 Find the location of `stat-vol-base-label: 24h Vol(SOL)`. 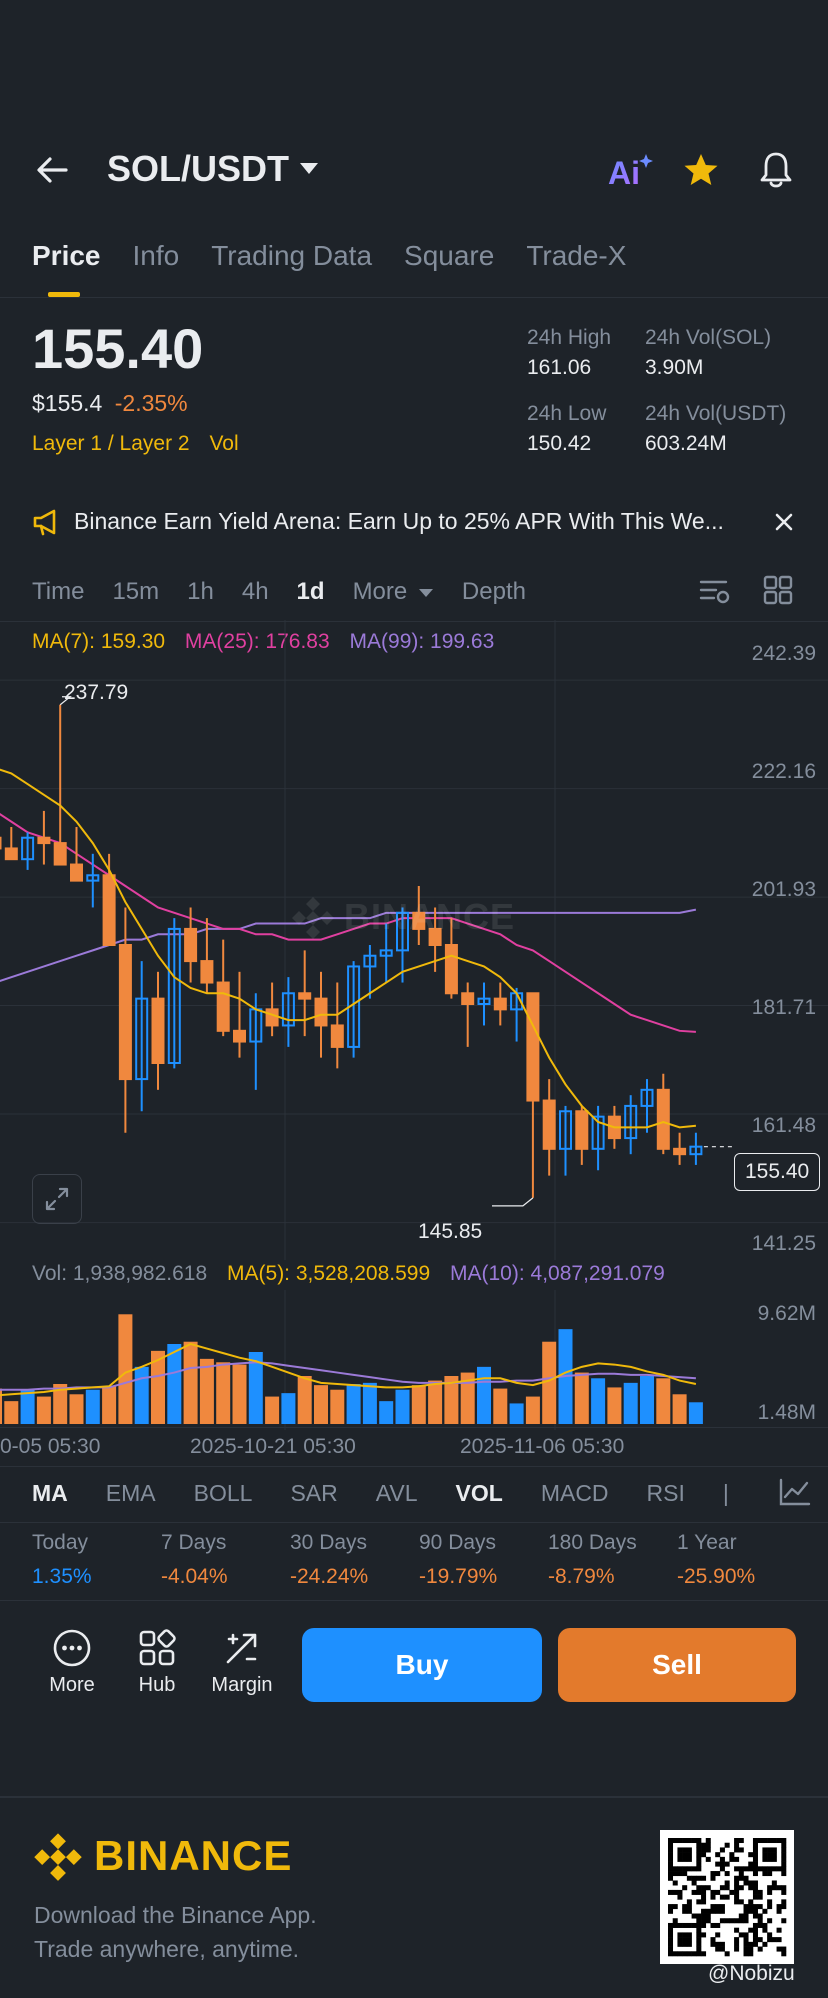

stat-vol-base-label: 24h Vol(SOL) is located at coordinates (708, 337).